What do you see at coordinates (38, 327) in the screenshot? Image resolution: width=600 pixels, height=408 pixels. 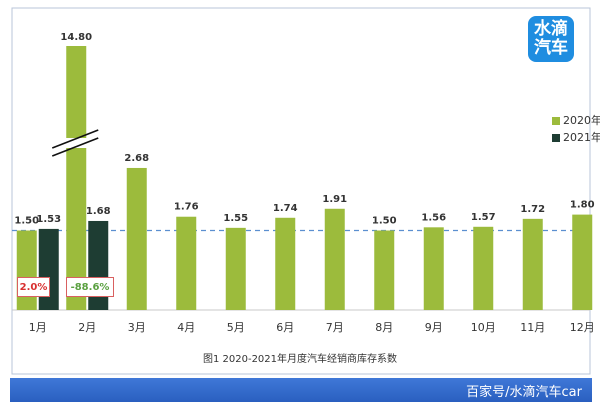 I see `x-tick-label-1: 1月` at bounding box center [38, 327].